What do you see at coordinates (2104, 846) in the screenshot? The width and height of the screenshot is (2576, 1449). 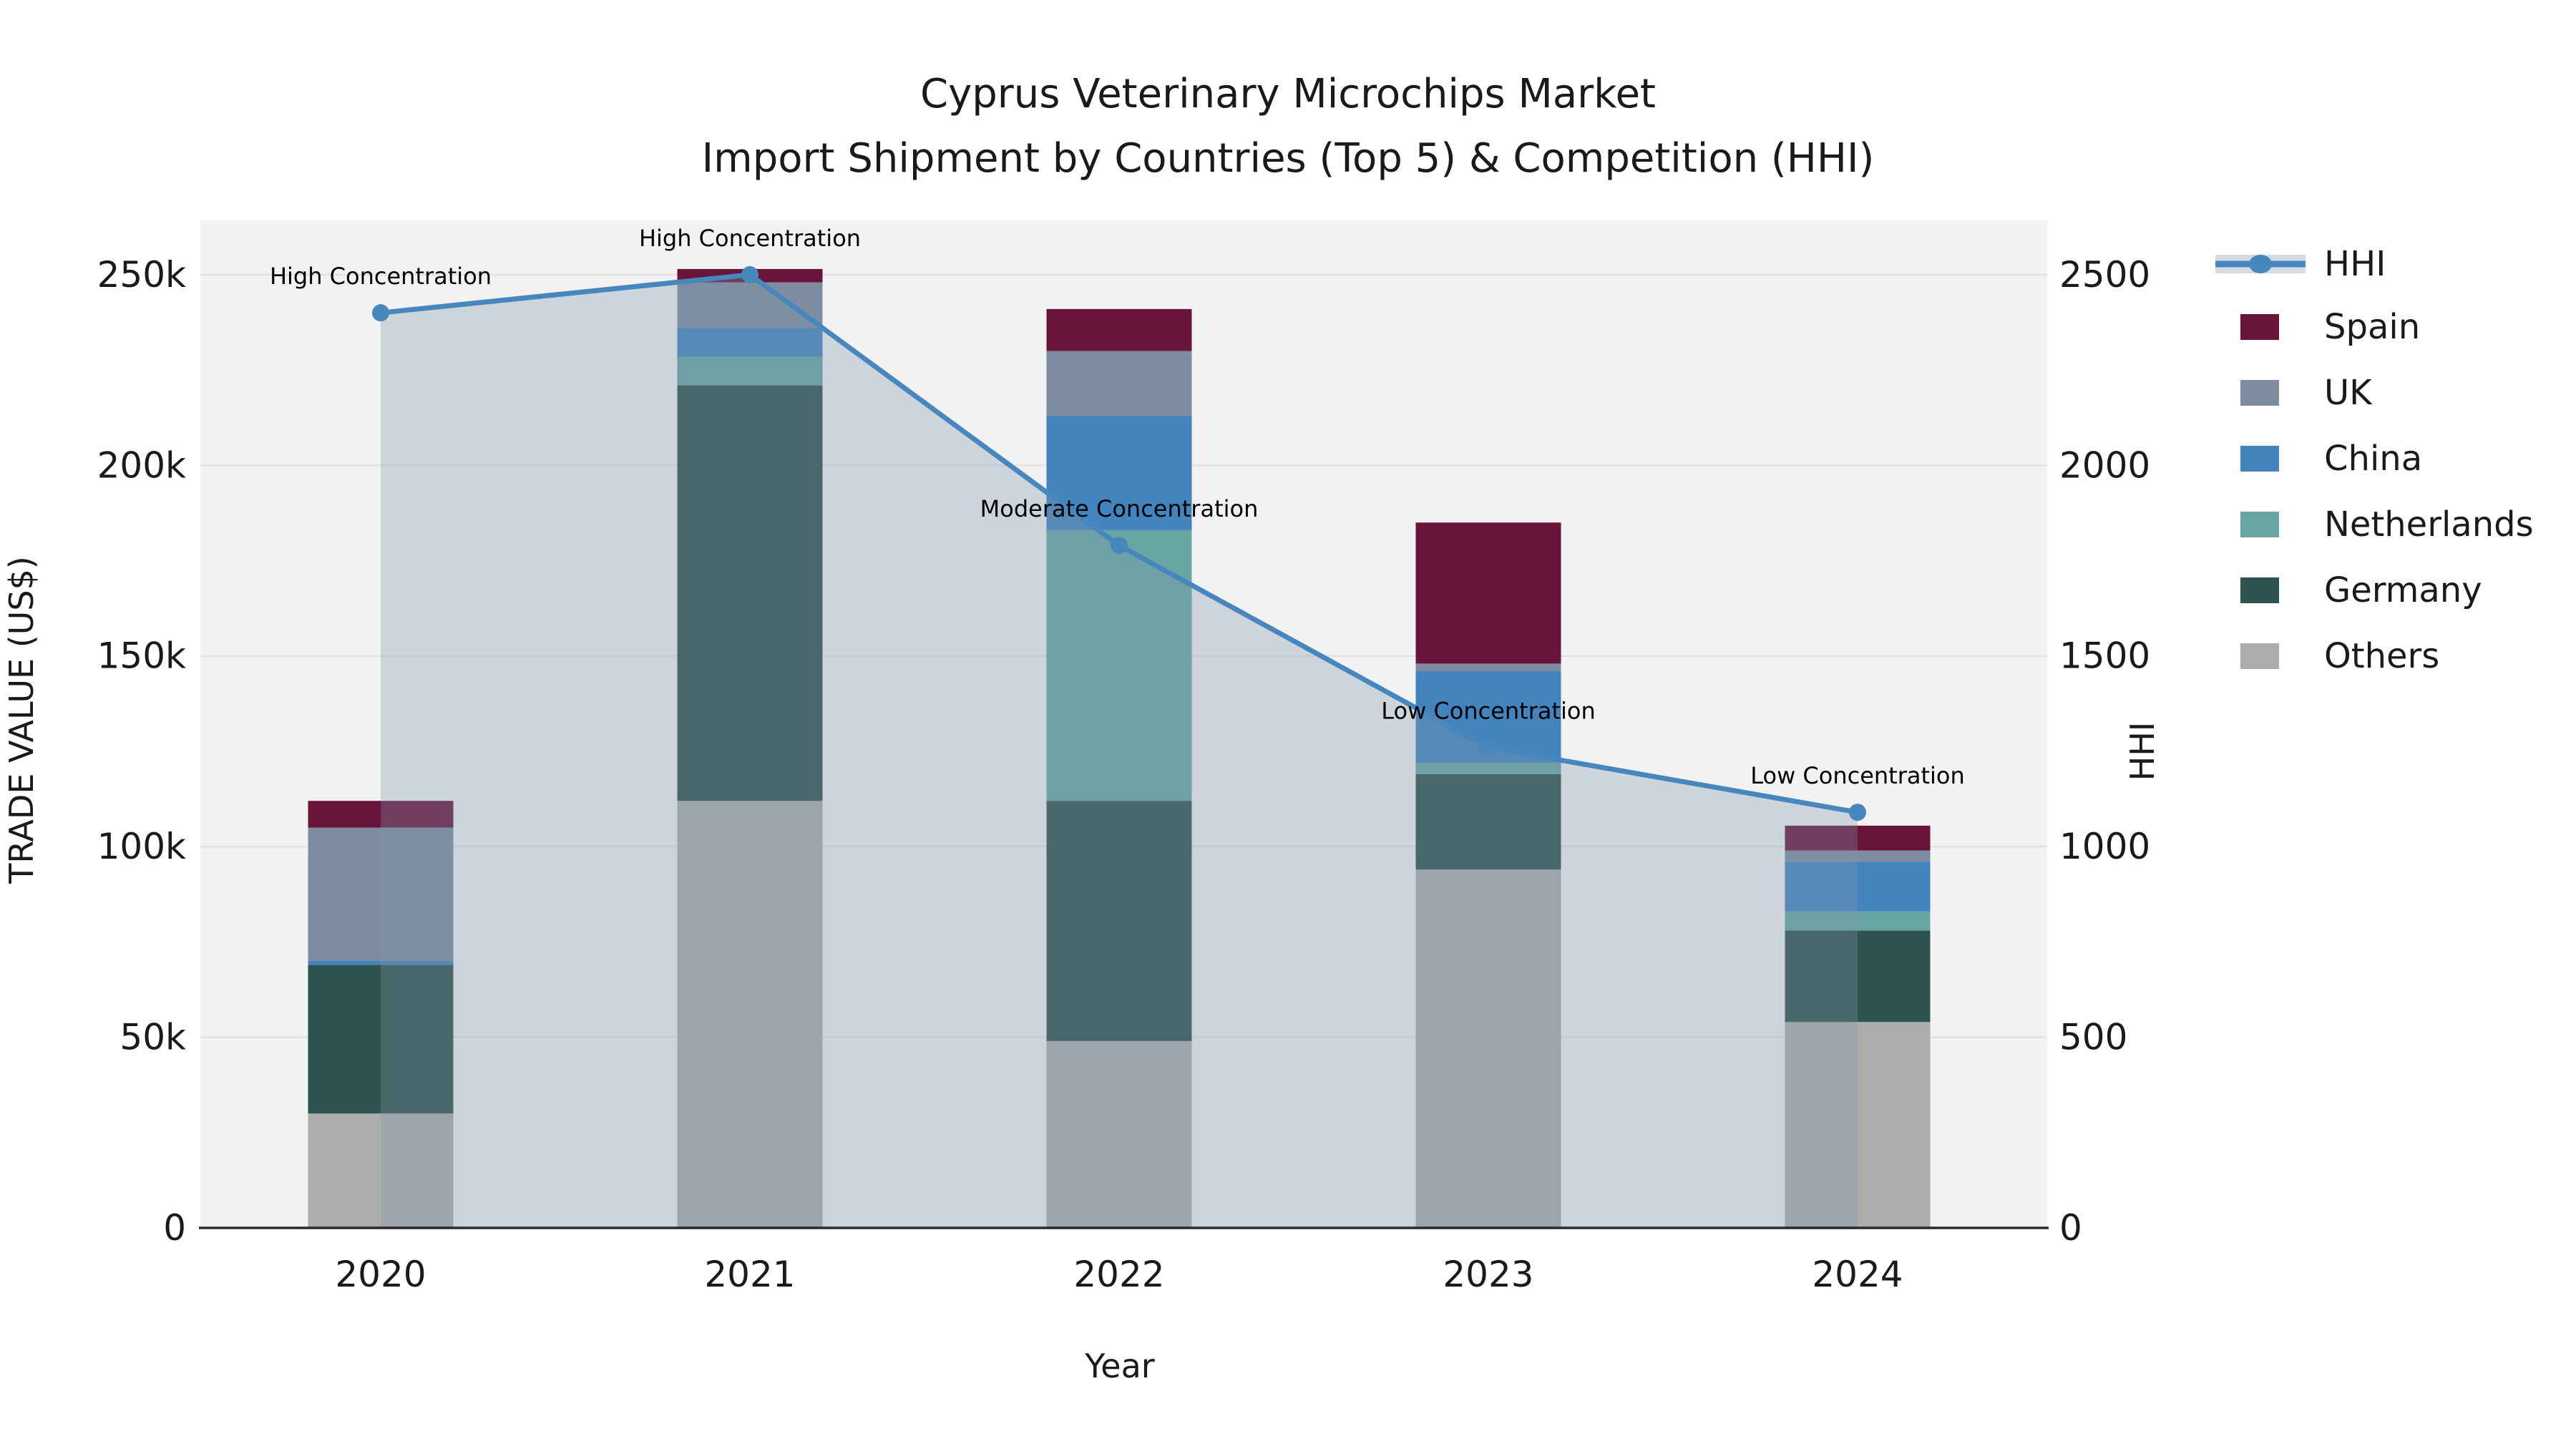 I see `y-right-tick-1000: 1000` at bounding box center [2104, 846].